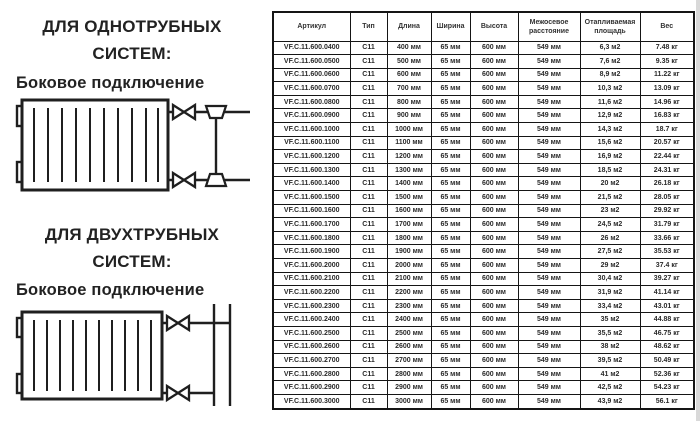  I want to click on cell-weight: 33.66 кг, so click(667, 238).